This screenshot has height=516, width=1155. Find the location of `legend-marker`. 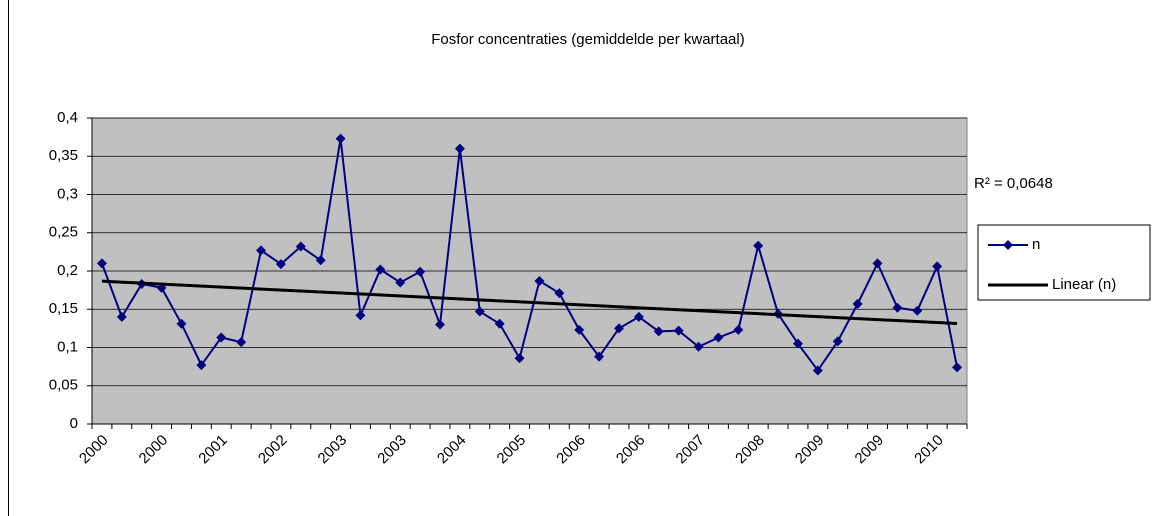

legend-marker is located at coordinates (1008, 245).